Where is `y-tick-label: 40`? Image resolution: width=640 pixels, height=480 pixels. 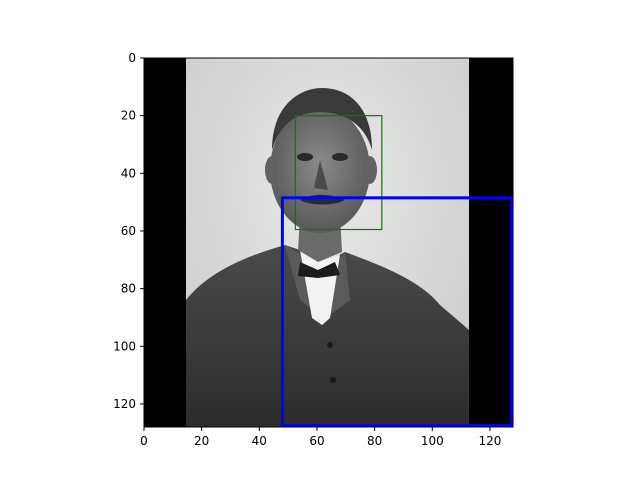
y-tick-label: 40 is located at coordinates (128, 173).